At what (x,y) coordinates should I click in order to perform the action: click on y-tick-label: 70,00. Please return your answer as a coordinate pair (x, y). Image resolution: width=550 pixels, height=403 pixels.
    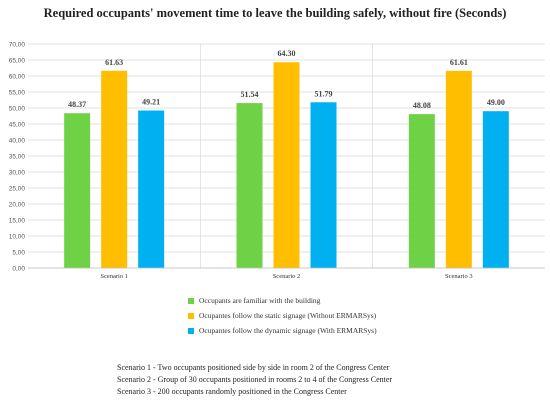
    Looking at the image, I should click on (17, 44).